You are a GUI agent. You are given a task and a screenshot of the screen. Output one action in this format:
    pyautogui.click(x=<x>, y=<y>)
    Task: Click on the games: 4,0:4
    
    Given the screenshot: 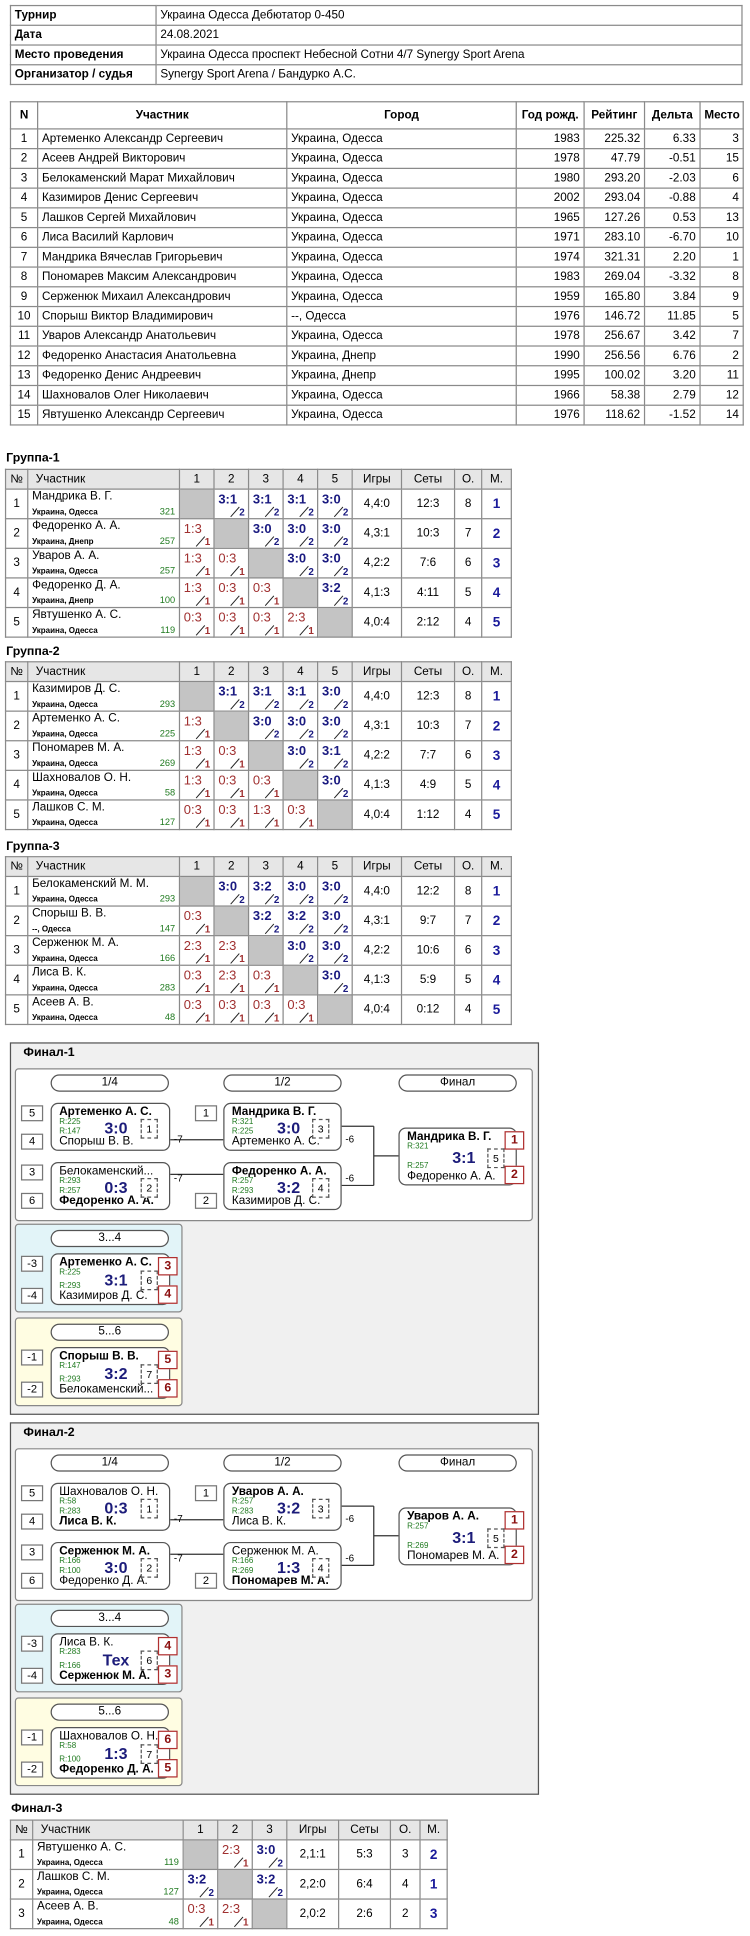 What is the action you would take?
    pyautogui.click(x=377, y=815)
    